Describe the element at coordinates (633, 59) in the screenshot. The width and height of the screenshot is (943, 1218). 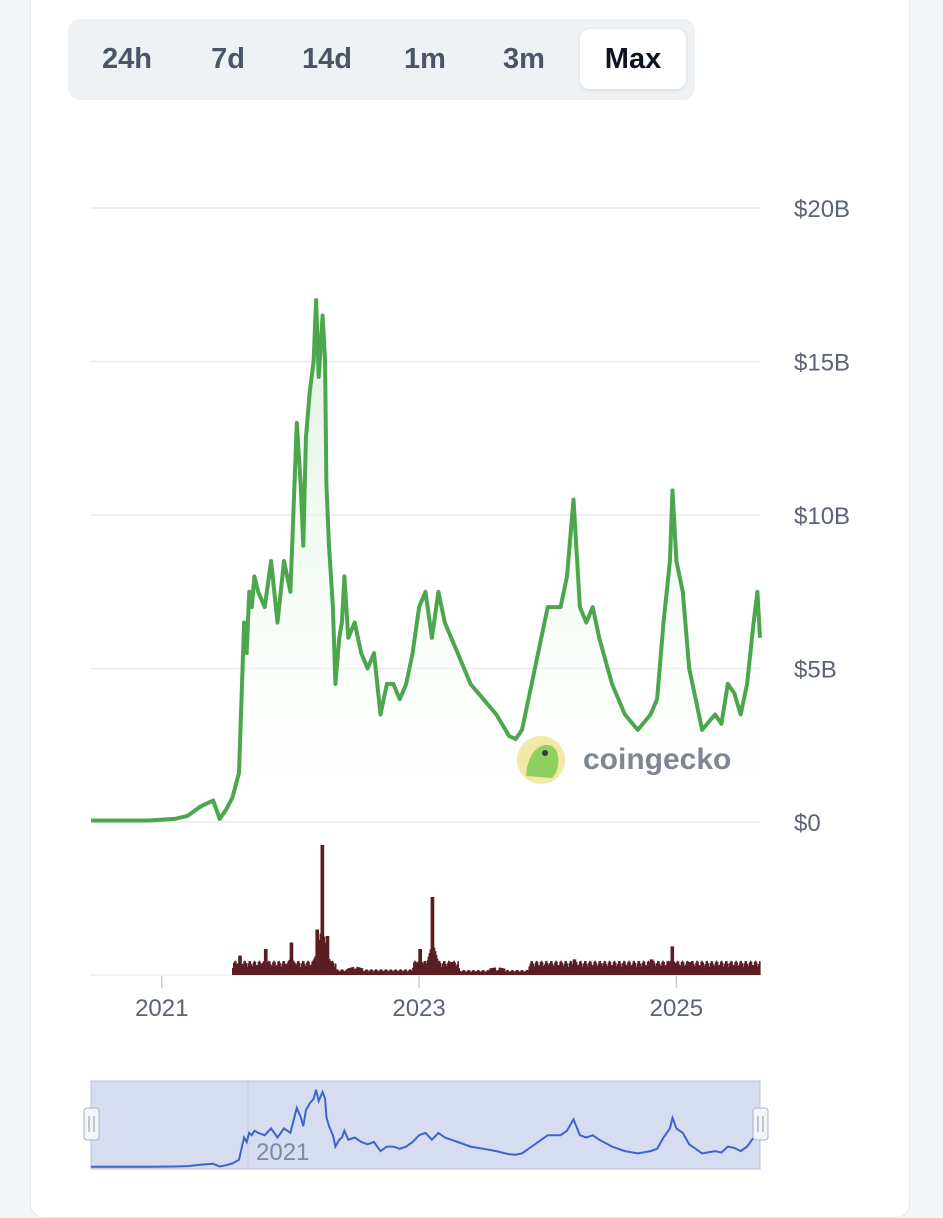
I see `tab-max: Max` at that location.